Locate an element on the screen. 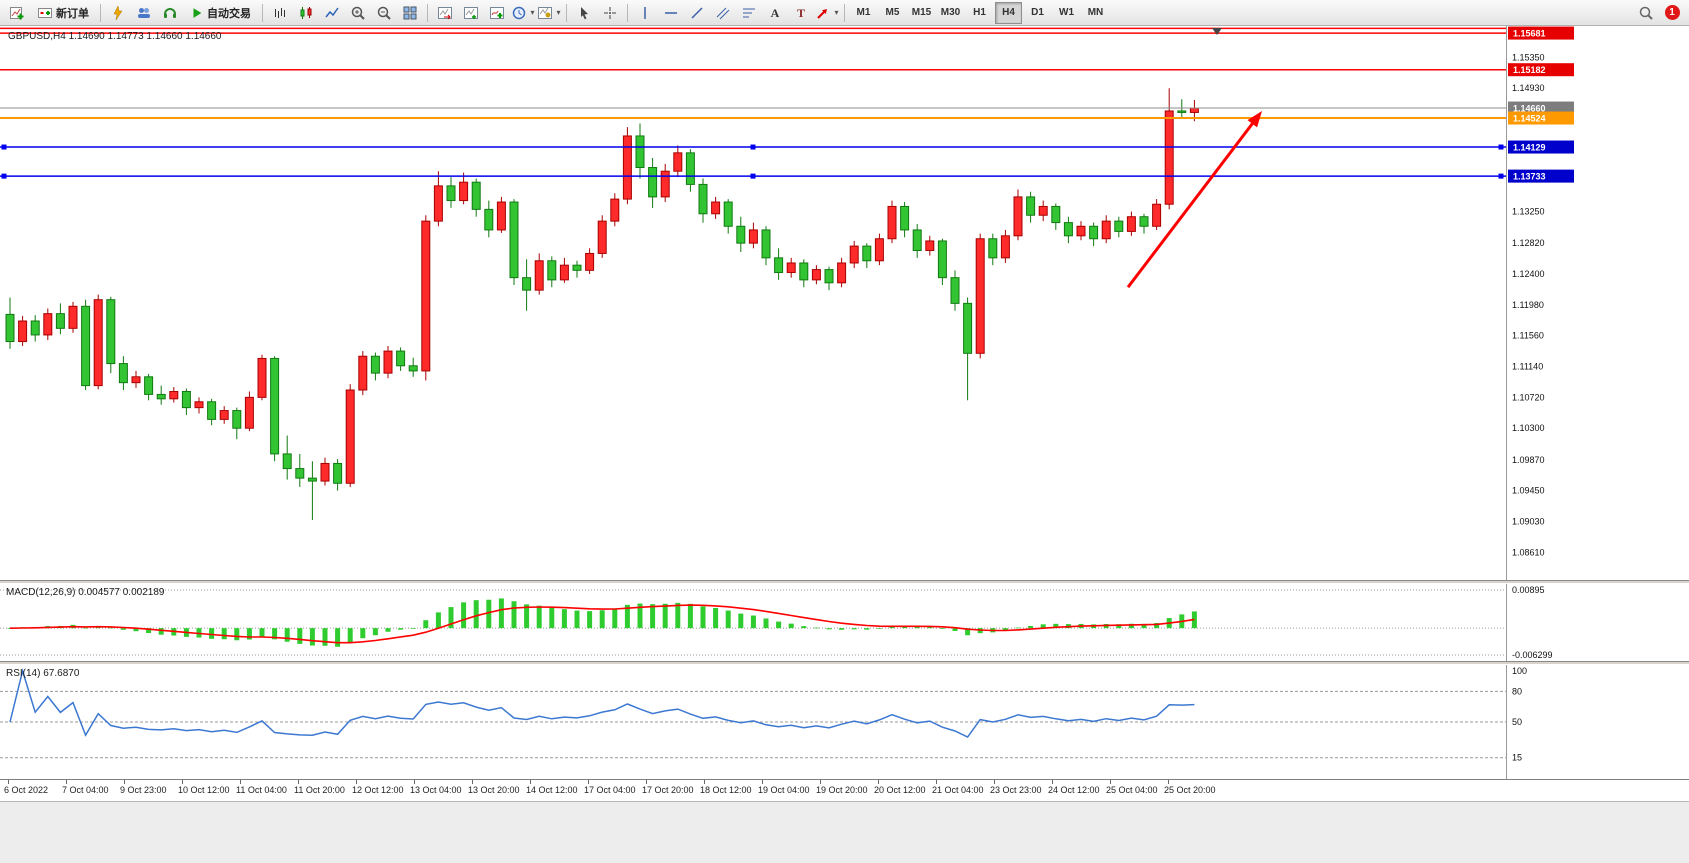  cursor-icon is located at coordinates (584, 12).